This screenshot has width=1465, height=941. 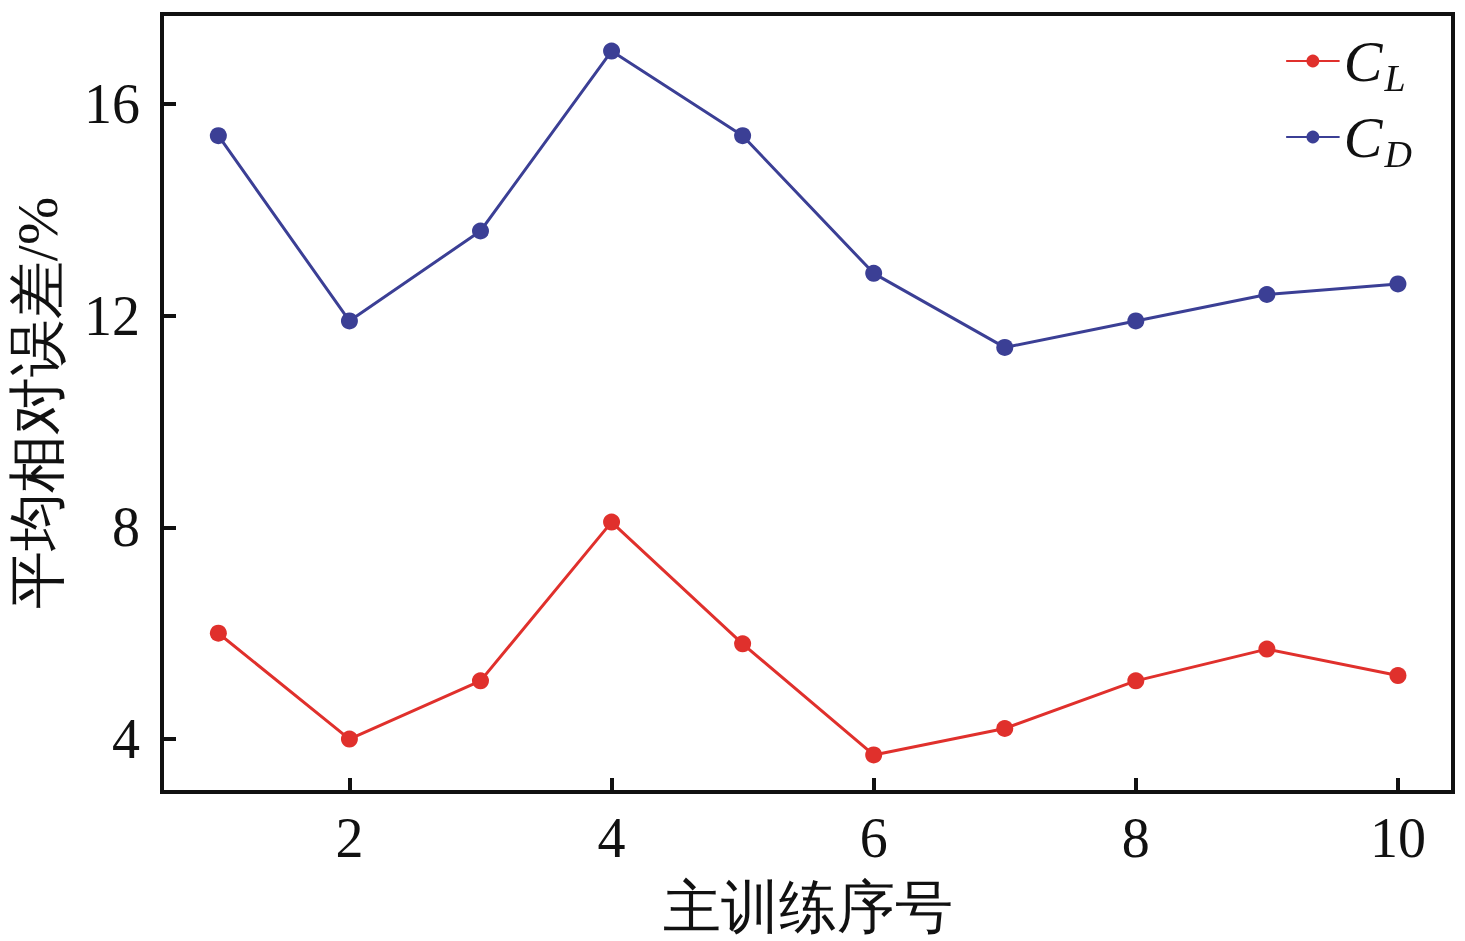 I want to click on x-tick-label: 4, so click(x=611, y=838).